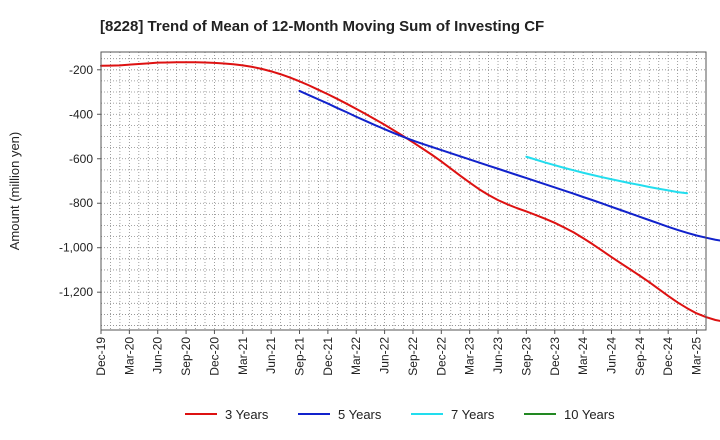  I want to click on x-tick-label: Dec-22, so click(441, 356).